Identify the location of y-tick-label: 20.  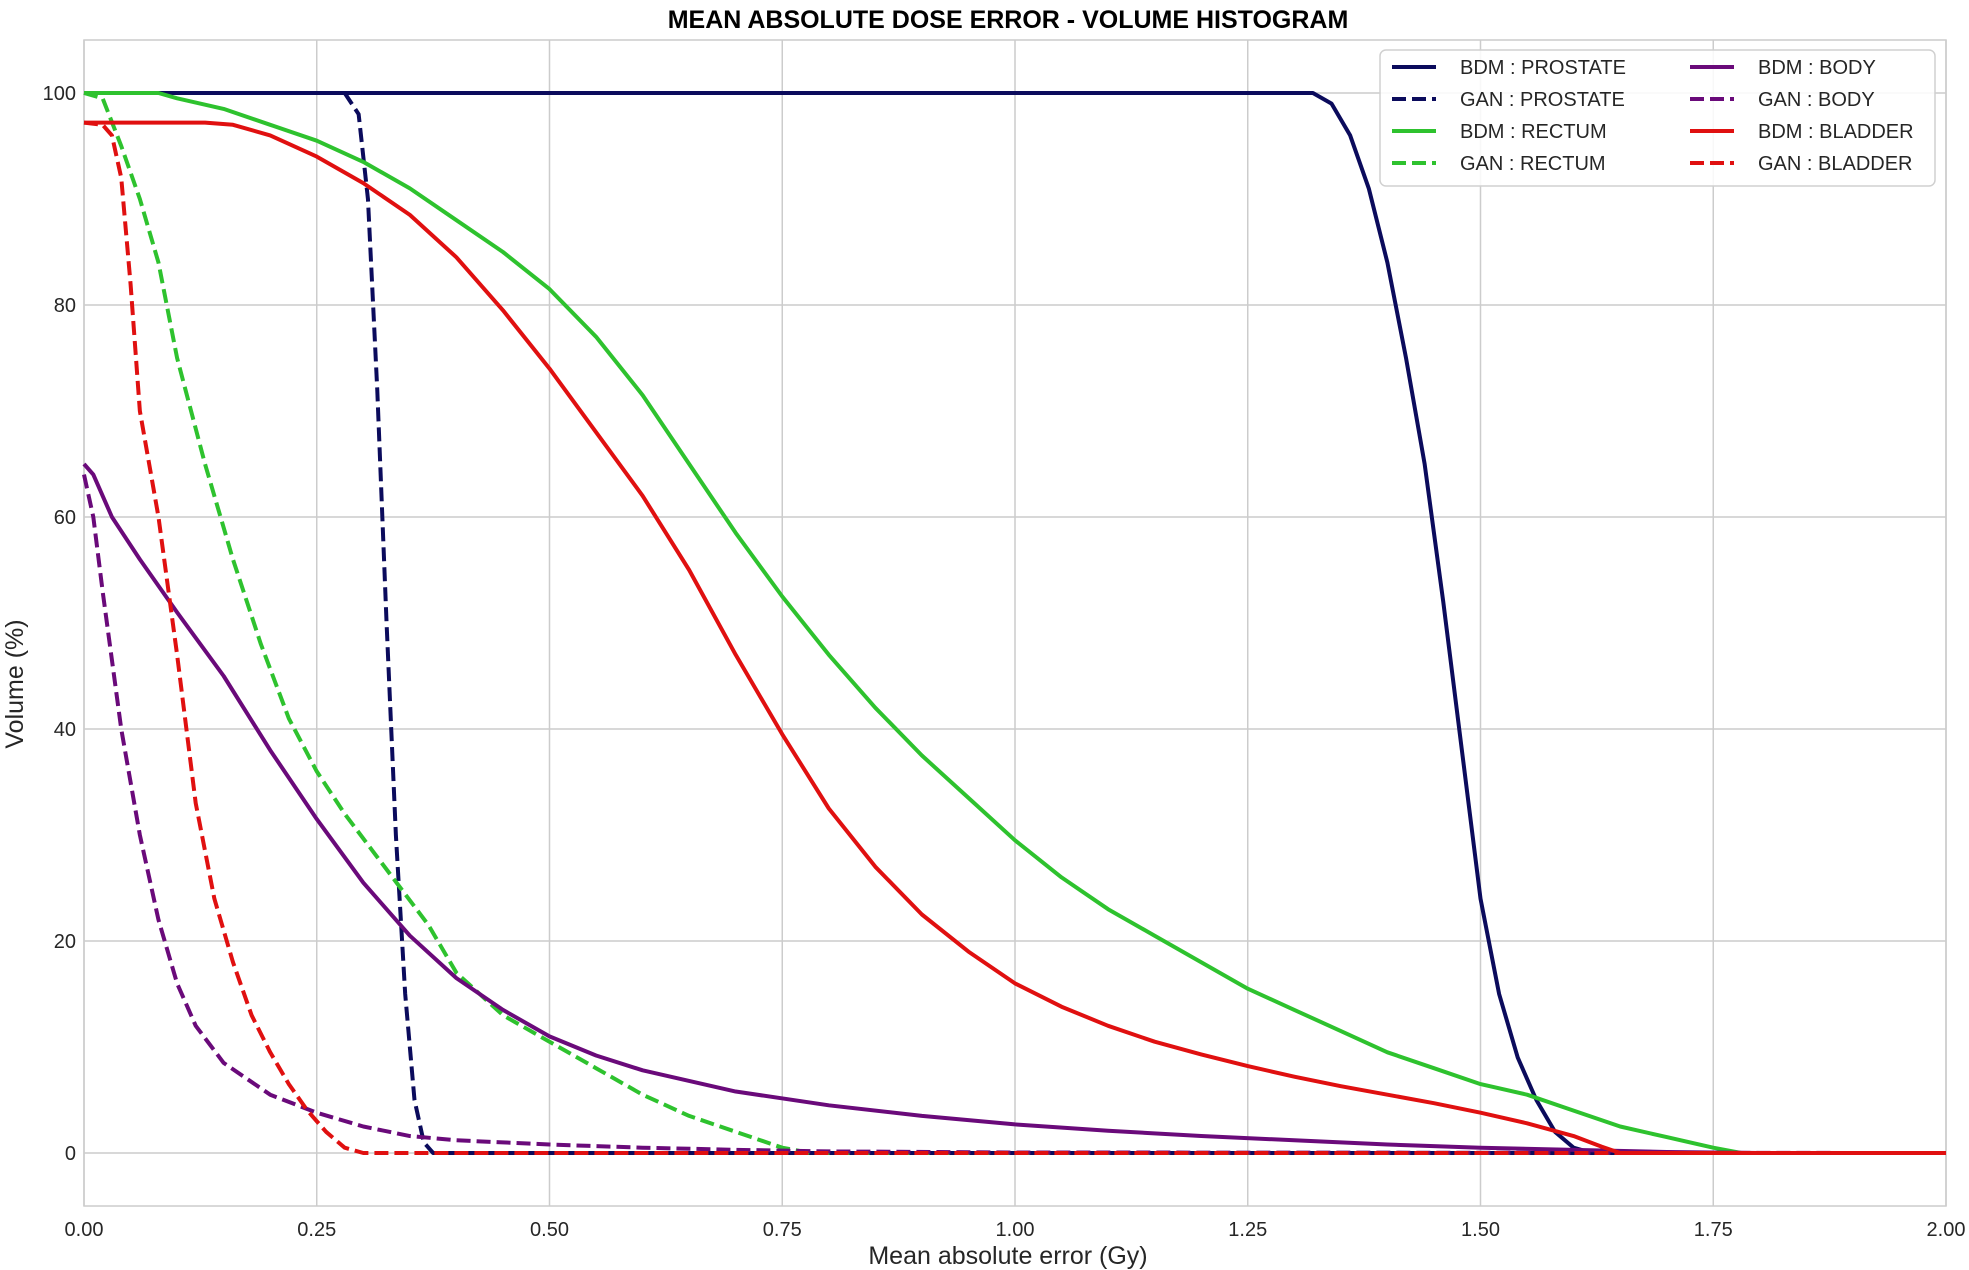
(65, 942).